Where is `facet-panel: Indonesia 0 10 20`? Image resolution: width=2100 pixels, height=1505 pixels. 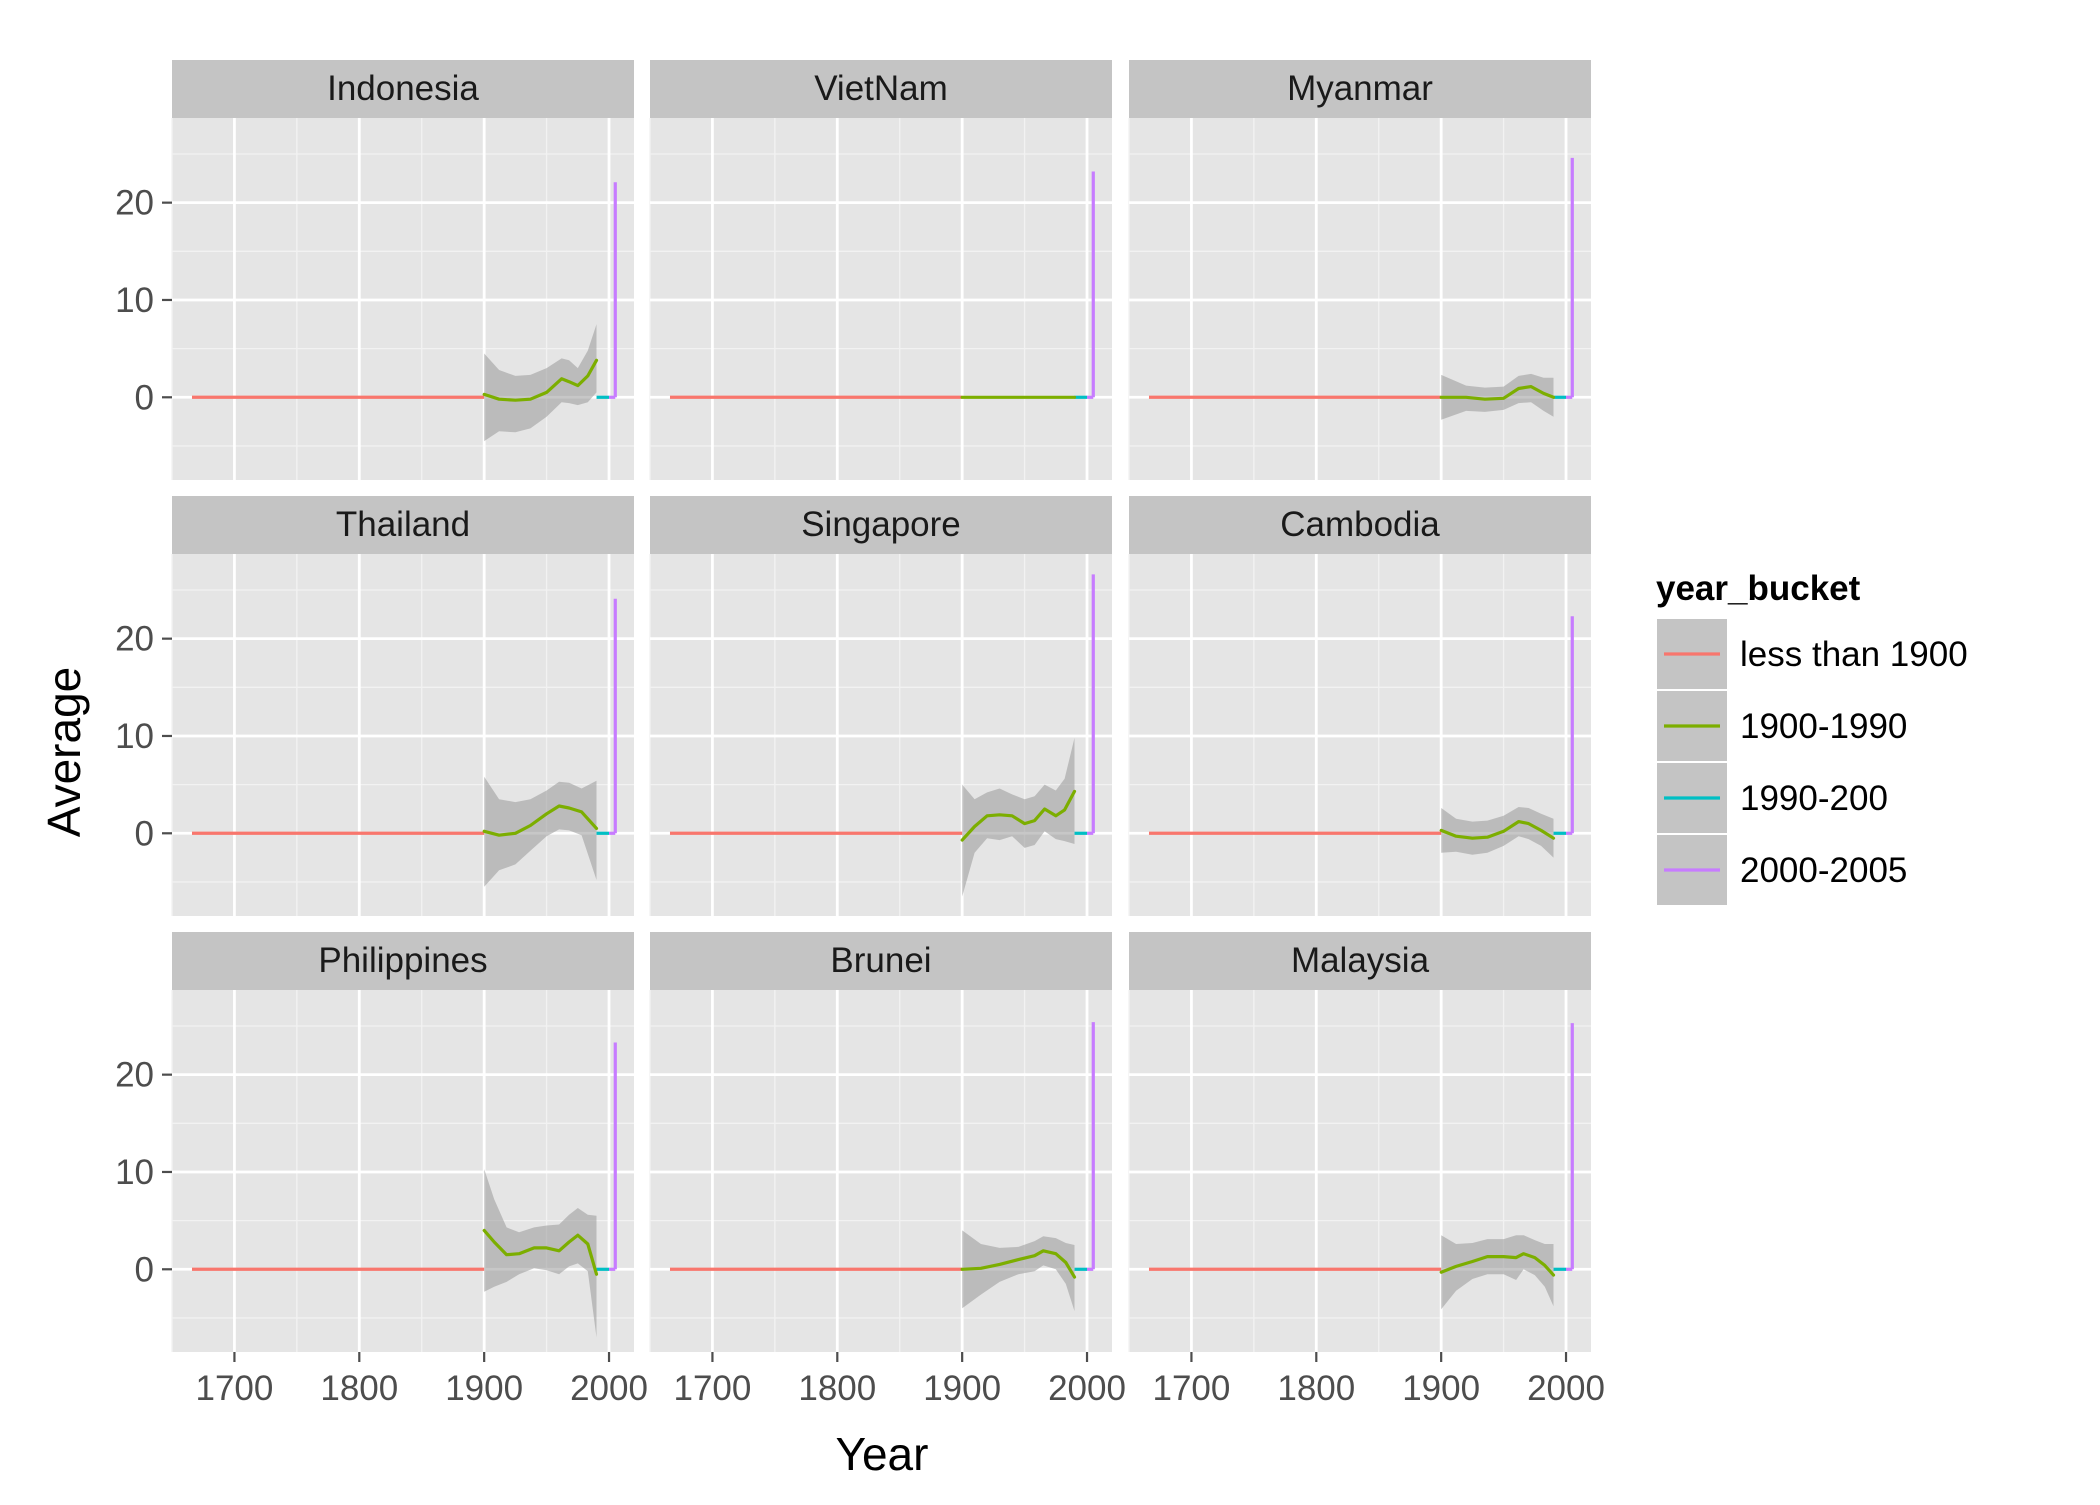
facet-panel: Indonesia 0 10 20 is located at coordinates (374, 270).